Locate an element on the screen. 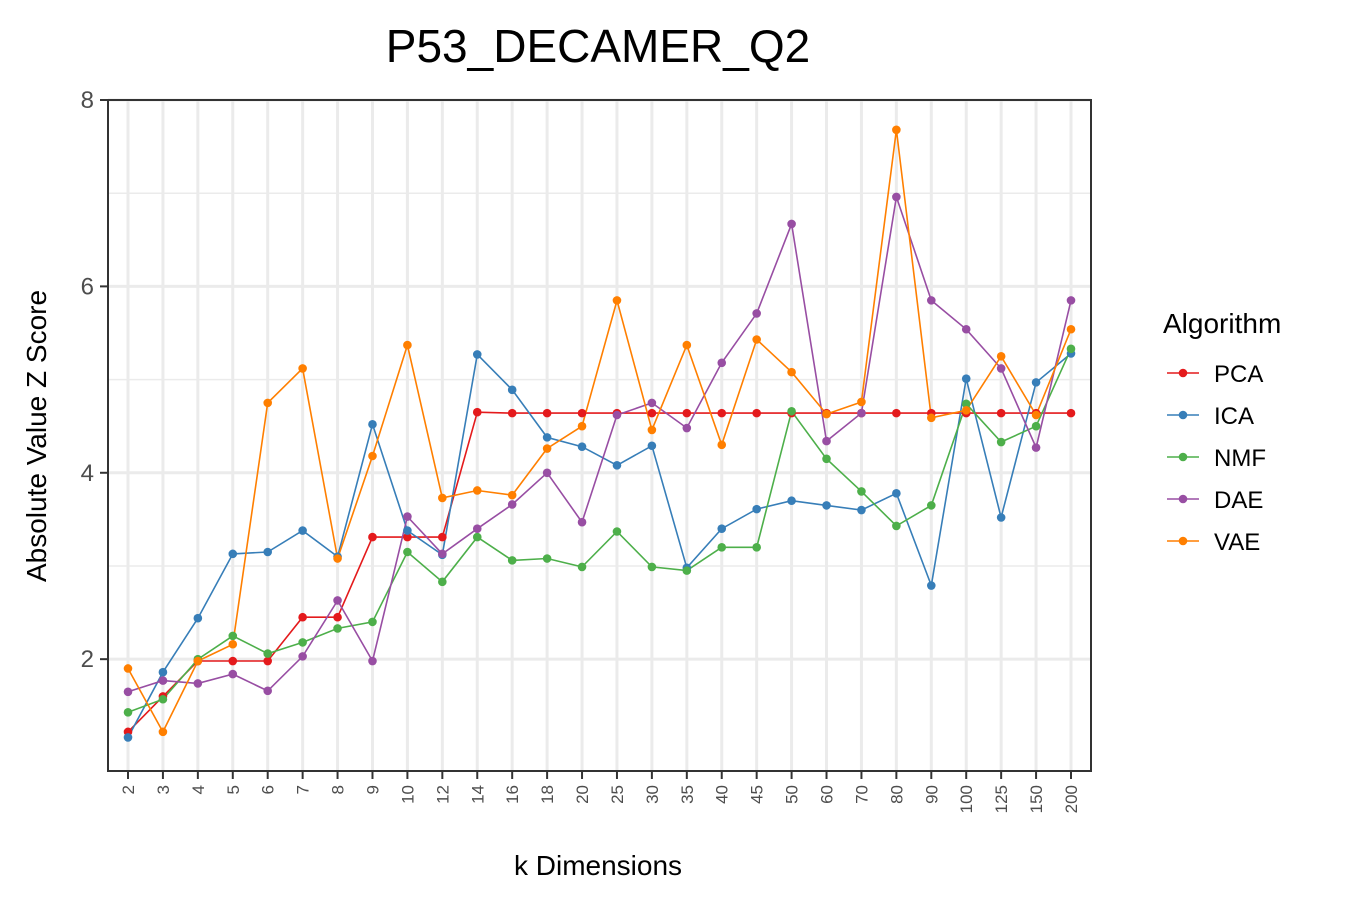 Image resolution: width=1350 pixels, height=900 pixels. y-axis: 2 4 6 8 is located at coordinates (94, 380).